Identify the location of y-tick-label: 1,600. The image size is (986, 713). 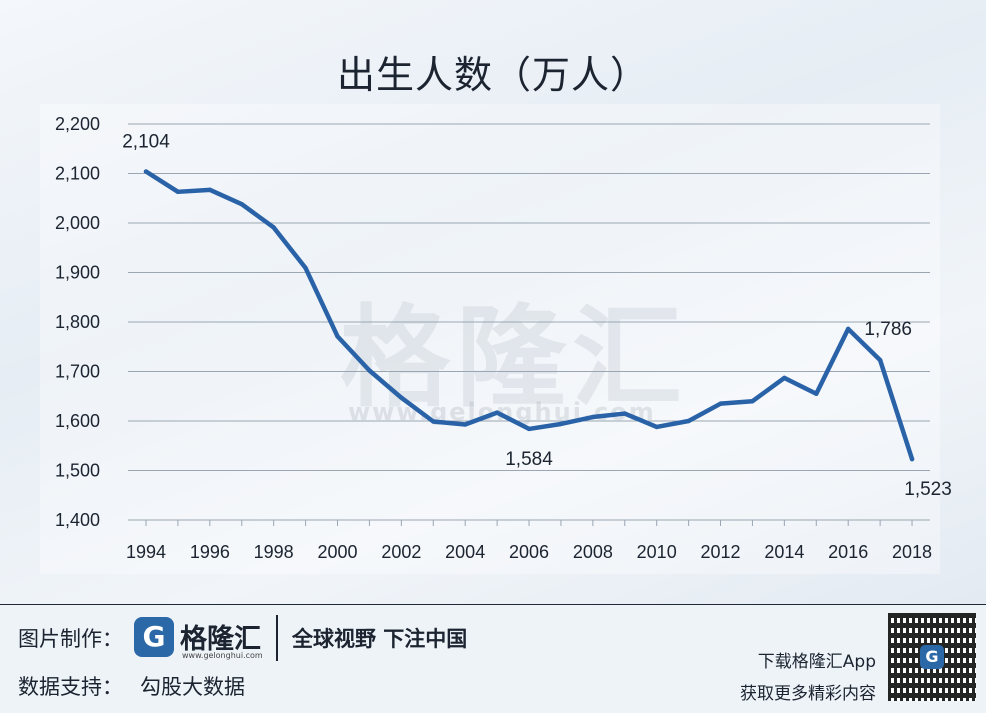
(77, 421).